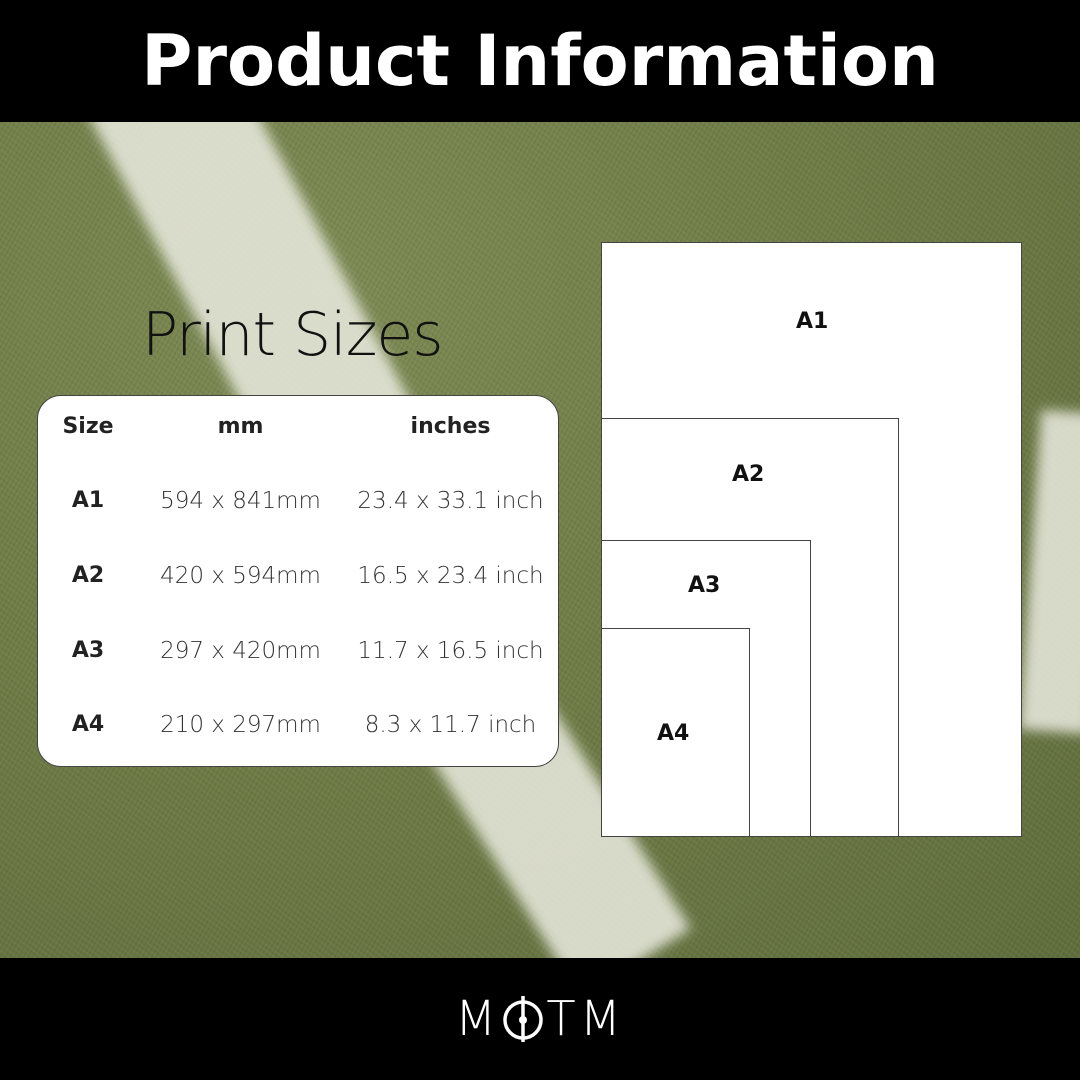  I want to click on paper-label: A4, so click(673, 733).